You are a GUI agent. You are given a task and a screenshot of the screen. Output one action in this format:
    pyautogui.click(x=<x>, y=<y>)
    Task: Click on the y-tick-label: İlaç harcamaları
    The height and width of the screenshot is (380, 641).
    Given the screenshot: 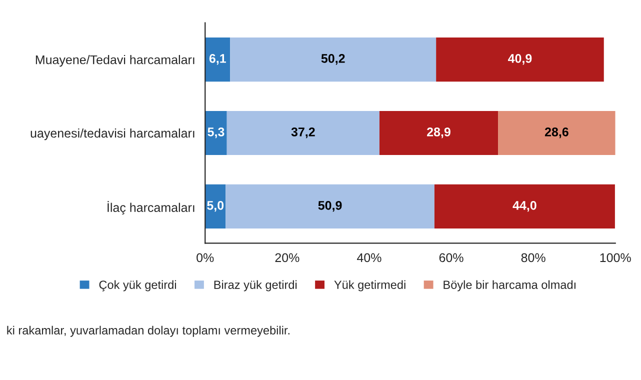 What is the action you would take?
    pyautogui.click(x=151, y=208)
    